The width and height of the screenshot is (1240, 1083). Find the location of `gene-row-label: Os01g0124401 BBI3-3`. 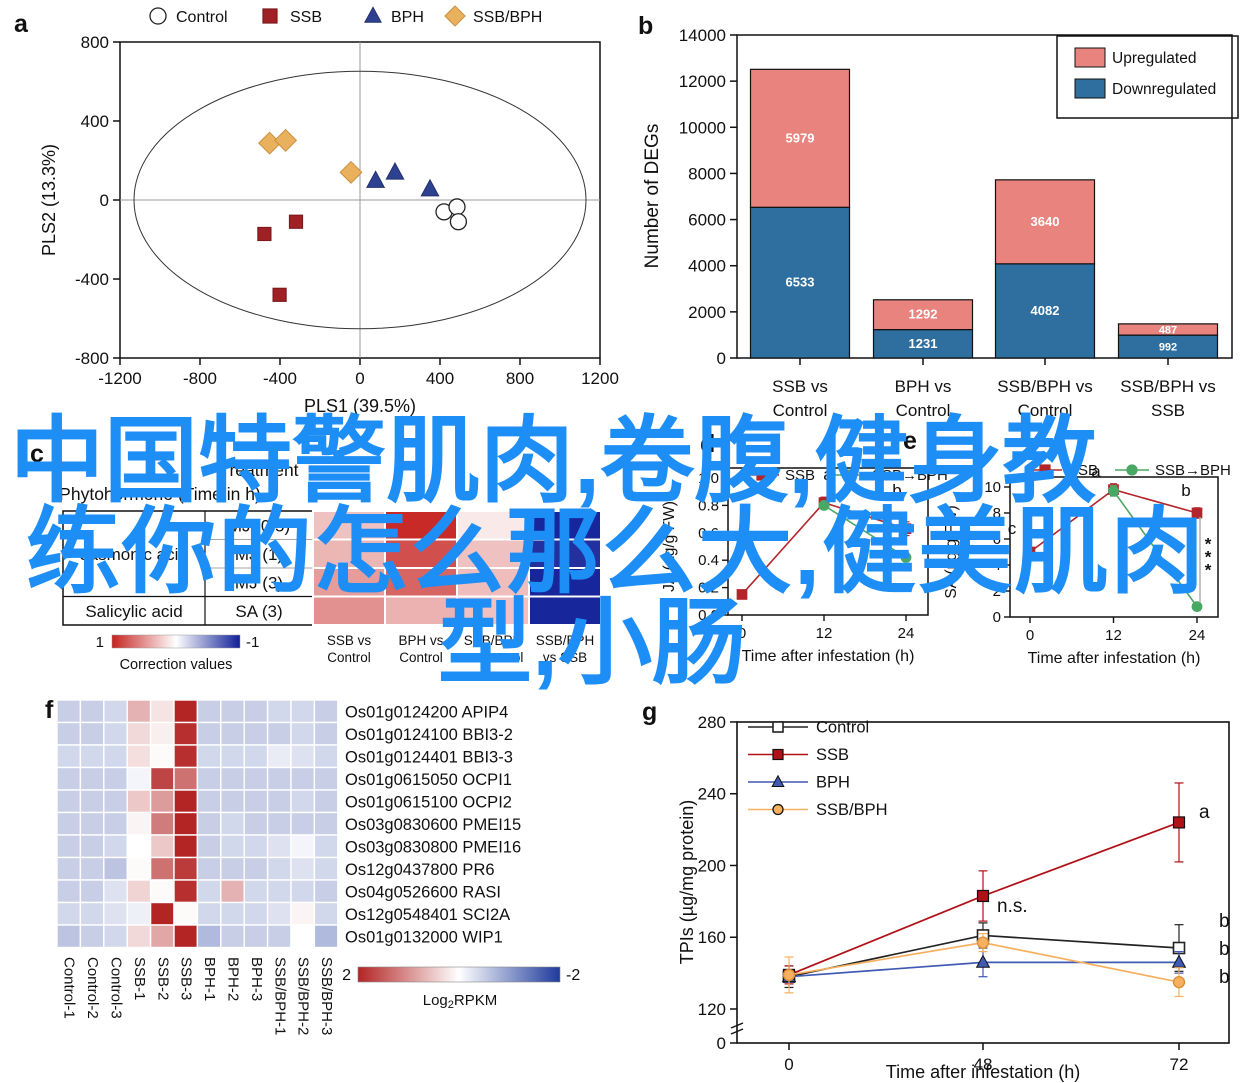

gene-row-label: Os01g0124401 BBI3-3 is located at coordinates (429, 757).